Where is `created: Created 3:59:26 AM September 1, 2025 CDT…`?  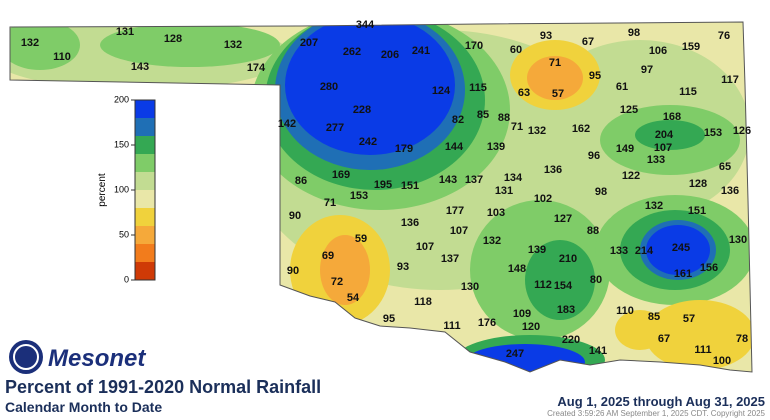 created: Created 3:59:26 AM September 1, 2025 CDT… is located at coordinates (656, 413).